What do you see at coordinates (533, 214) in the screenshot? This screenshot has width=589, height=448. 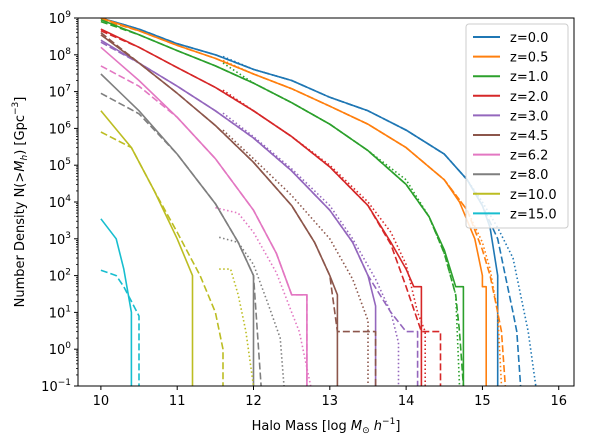 I see `legend-label: z=15.0` at bounding box center [533, 214].